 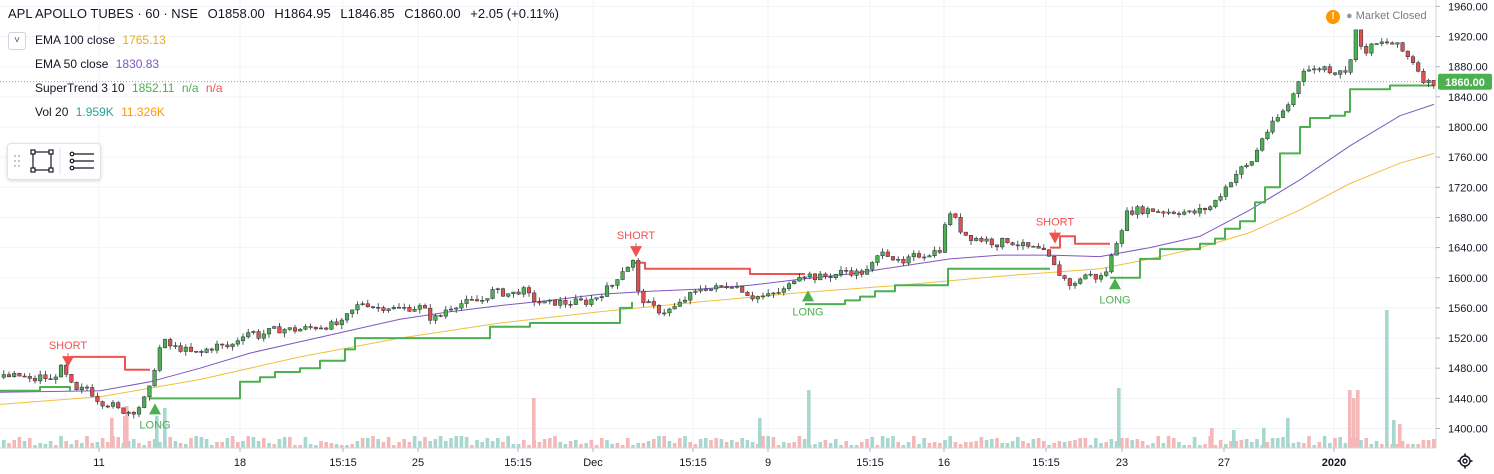 What do you see at coordinates (1114, 300) in the screenshot?
I see `long-signal-label: LONG` at bounding box center [1114, 300].